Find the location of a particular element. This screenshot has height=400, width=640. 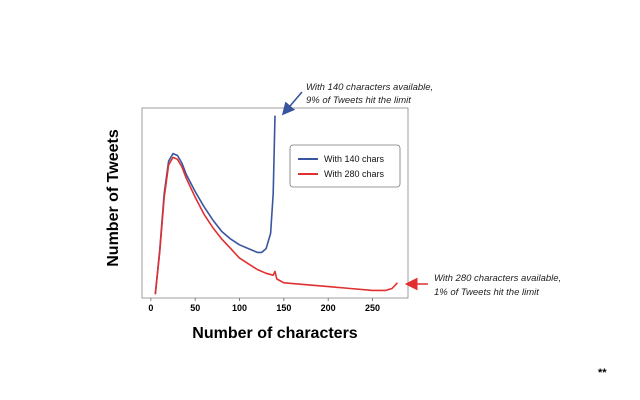

x-tick-label-0: 0 is located at coordinates (150, 308).